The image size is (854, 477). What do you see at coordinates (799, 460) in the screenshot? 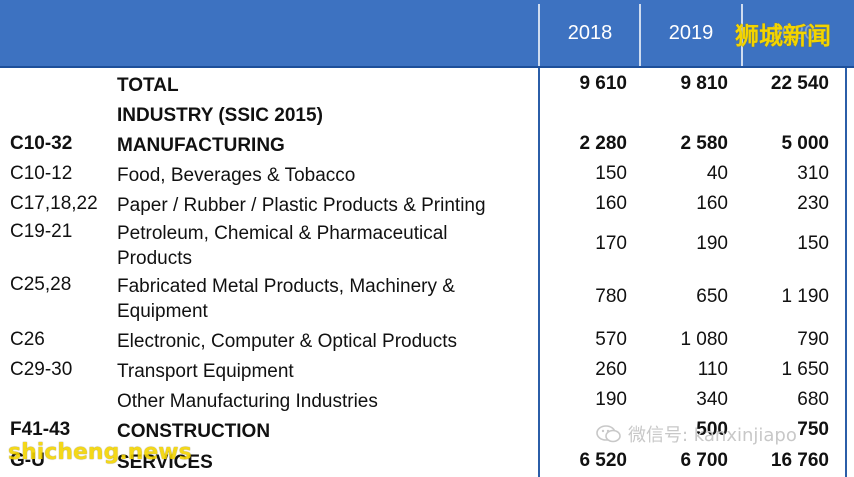
I see `cell-2020: 16 760` at bounding box center [799, 460].